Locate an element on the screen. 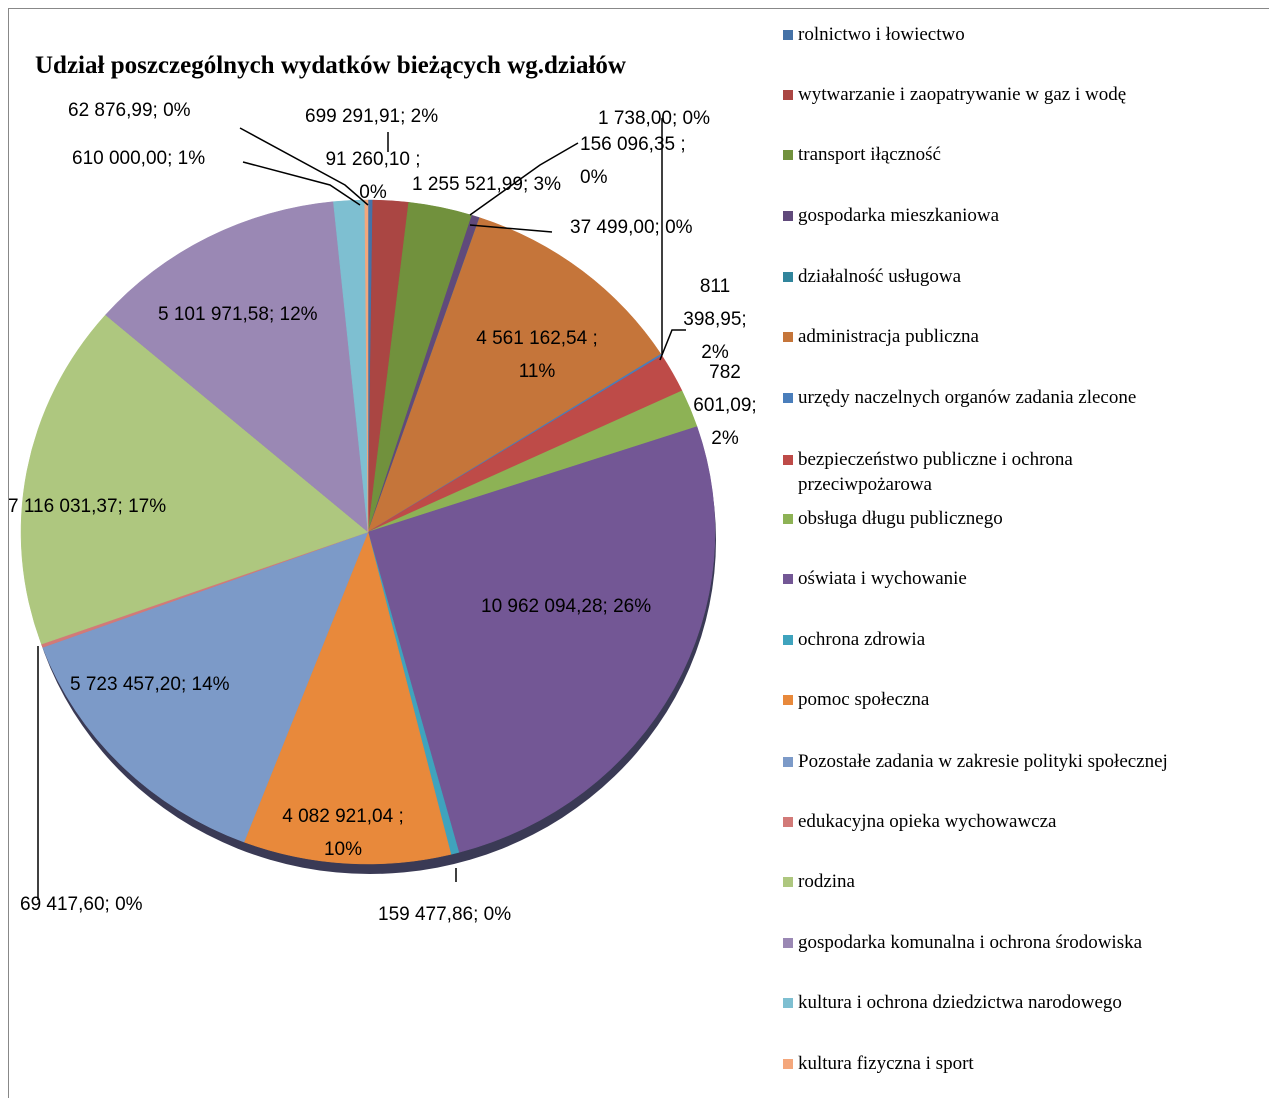 The image size is (1269, 1098). legend-label: gospodarka mieszkaniowa is located at coordinates (899, 215).